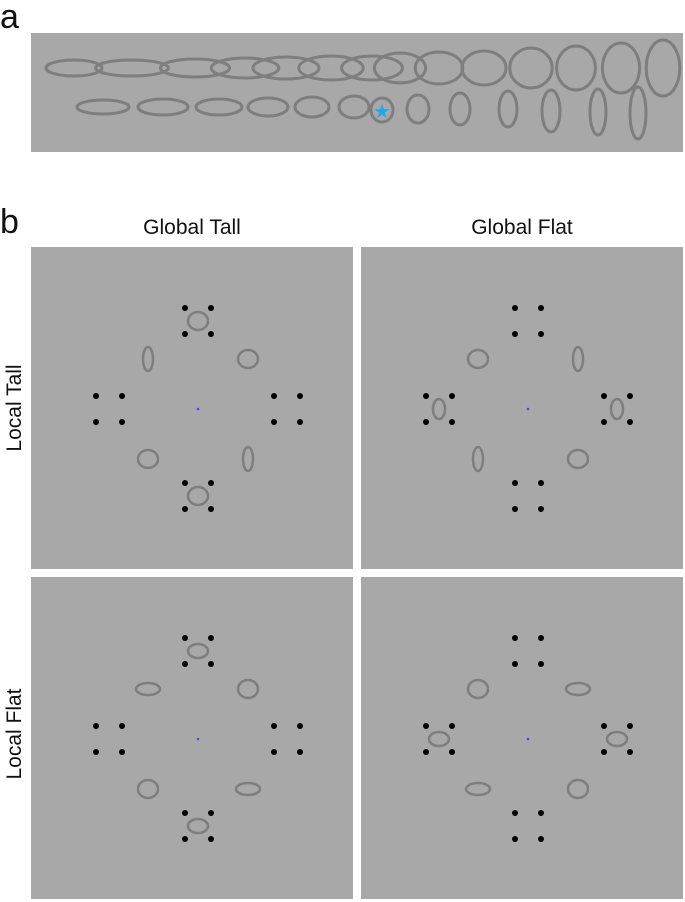  Describe the element at coordinates (9, 18) in the screenshot. I see `panel-label-a: a` at that location.